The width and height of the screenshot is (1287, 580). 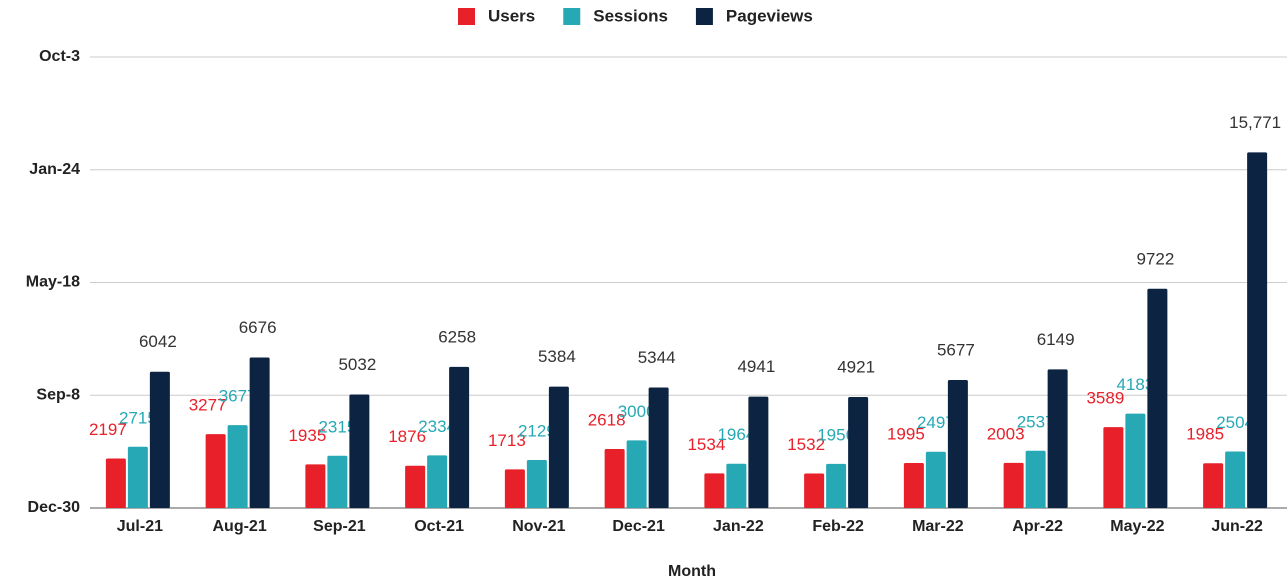 What do you see at coordinates (906, 433) in the screenshot?
I see `data-label: 1995` at bounding box center [906, 433].